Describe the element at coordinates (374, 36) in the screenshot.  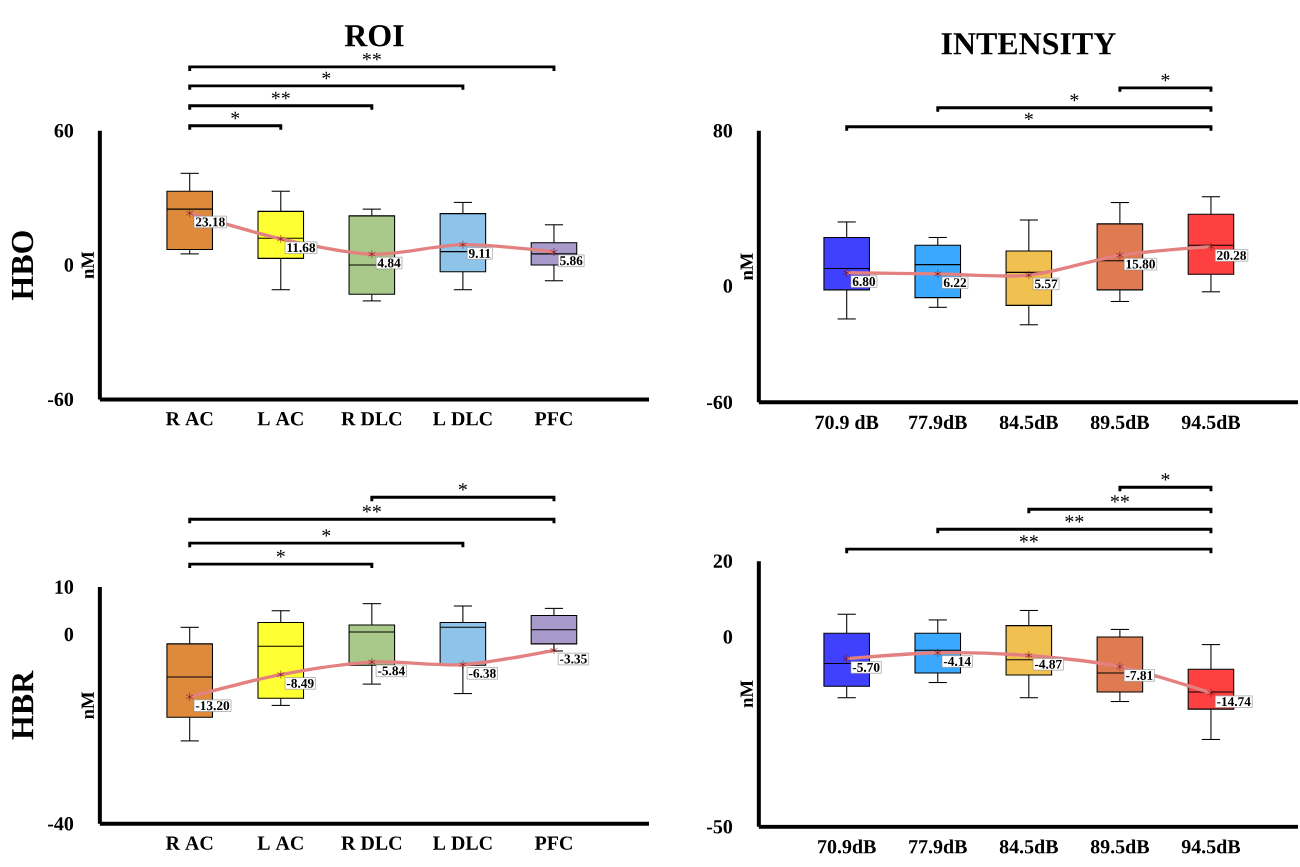
I see `chart-title: ROI` at that location.